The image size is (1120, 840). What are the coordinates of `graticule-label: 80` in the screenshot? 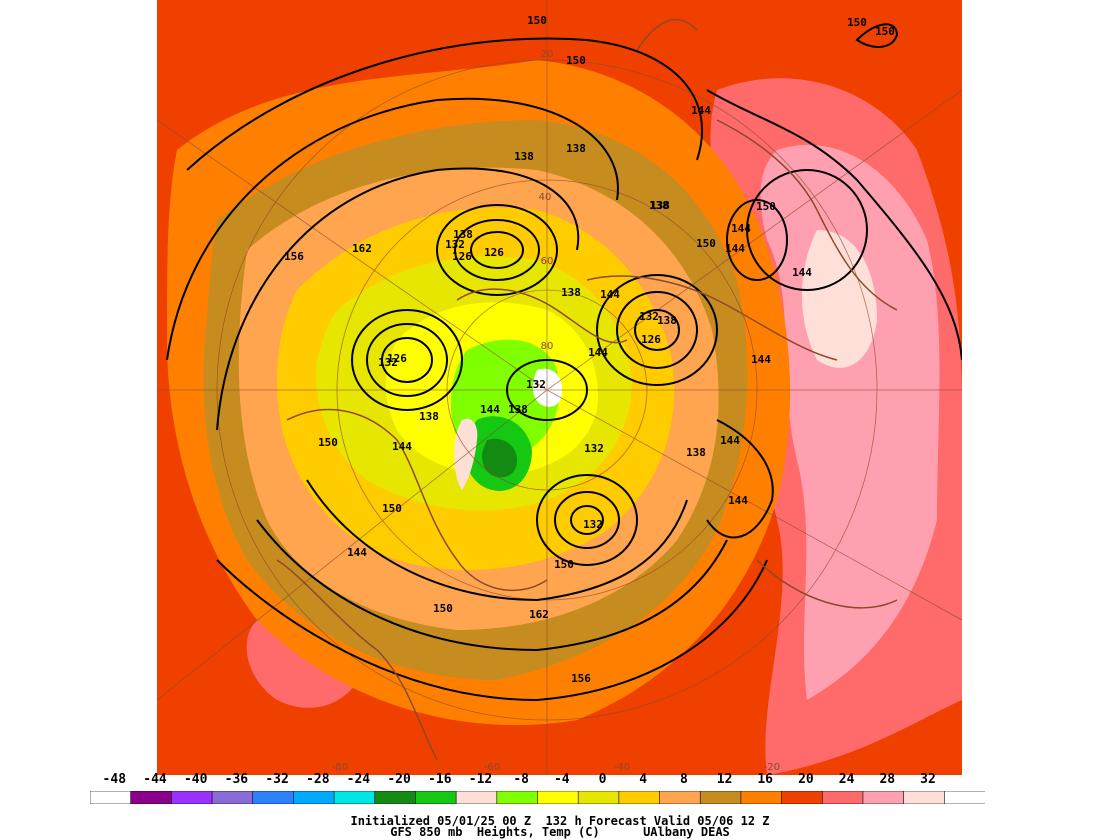 It's located at (547, 346).